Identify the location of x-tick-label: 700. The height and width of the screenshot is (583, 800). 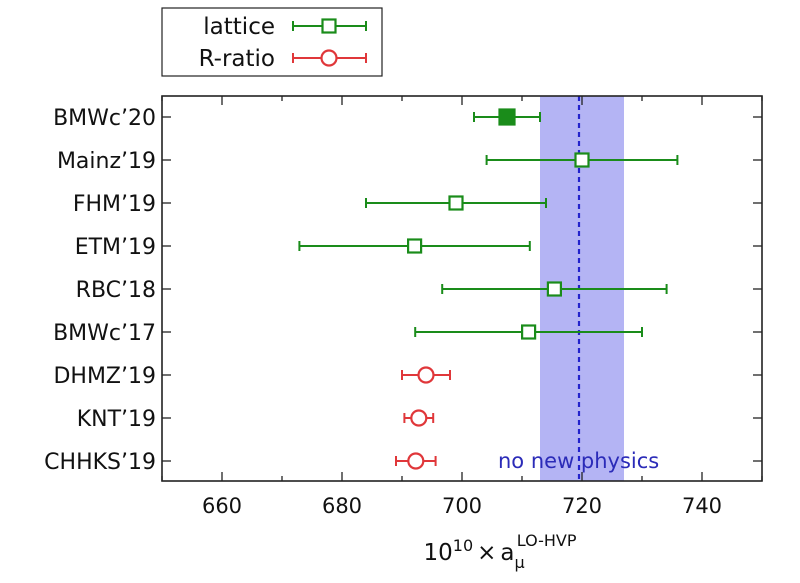
(462, 506).